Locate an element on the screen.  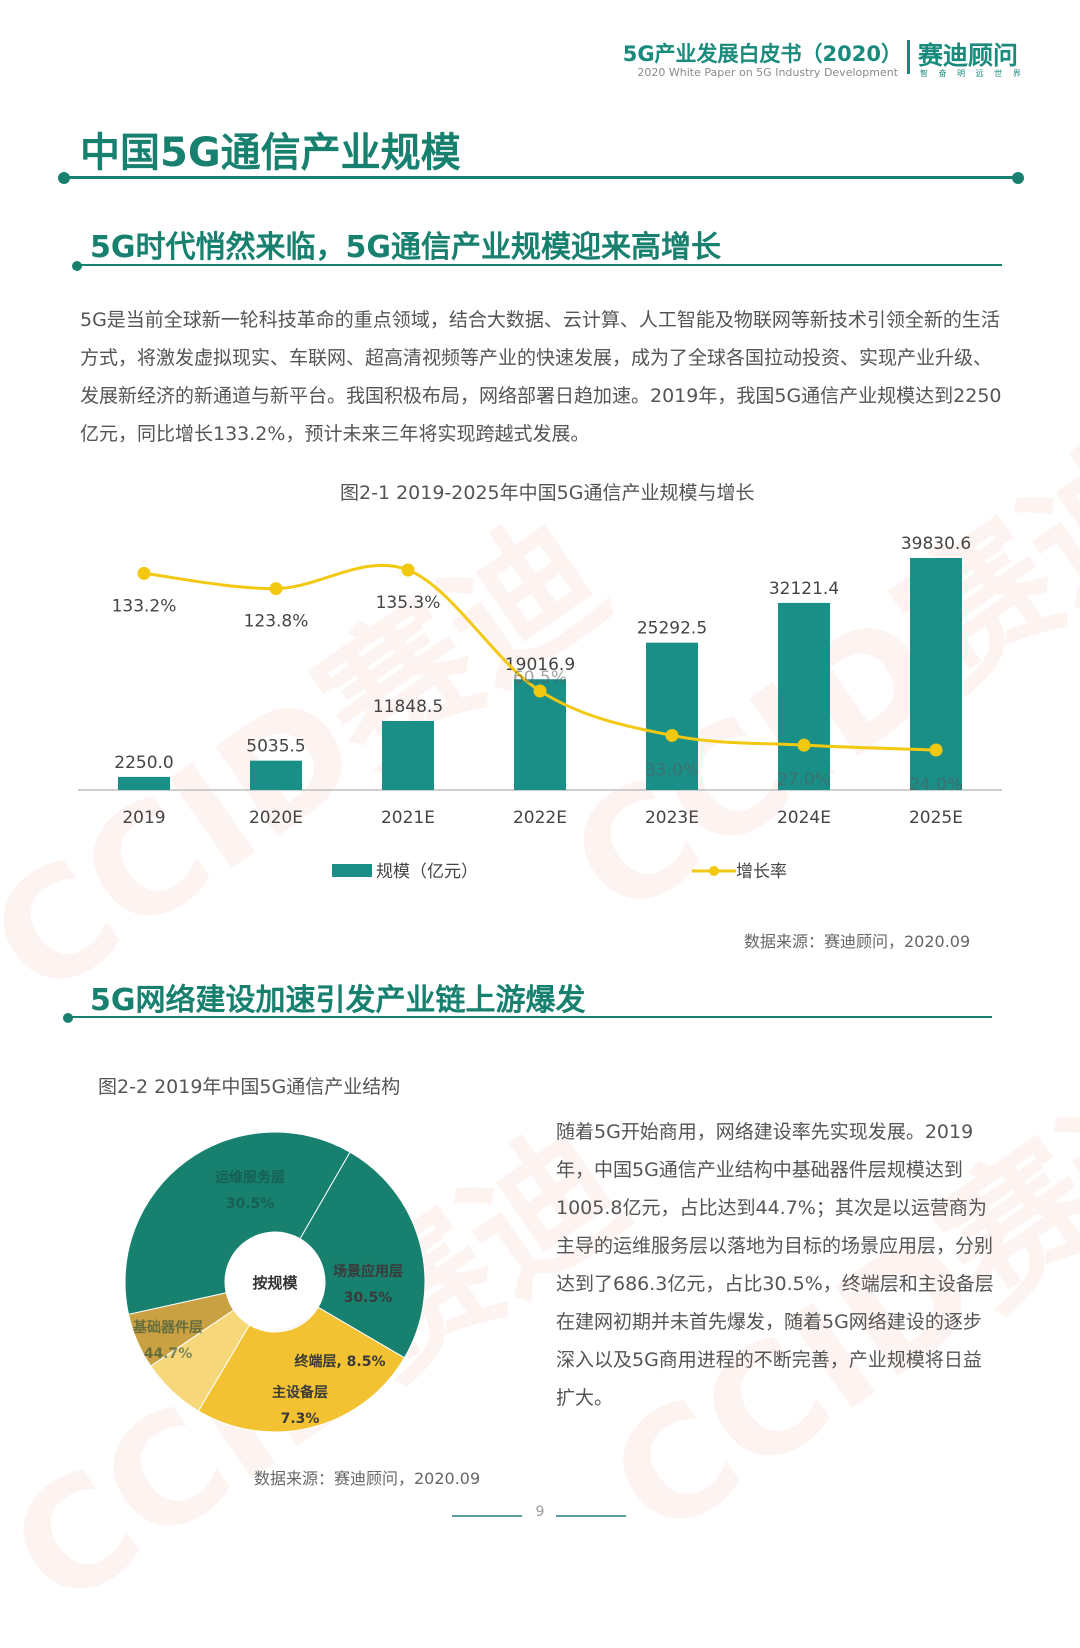
pager-line-left is located at coordinates (487, 1516).